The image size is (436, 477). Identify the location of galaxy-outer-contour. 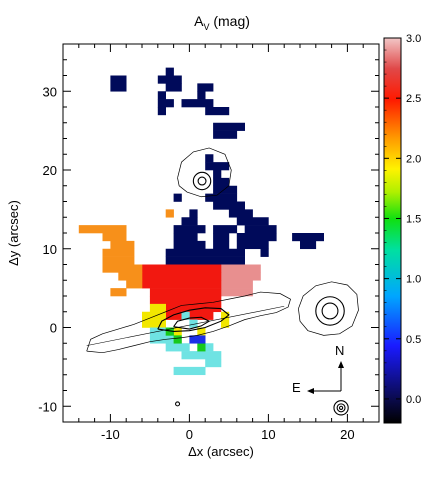
(188, 322).